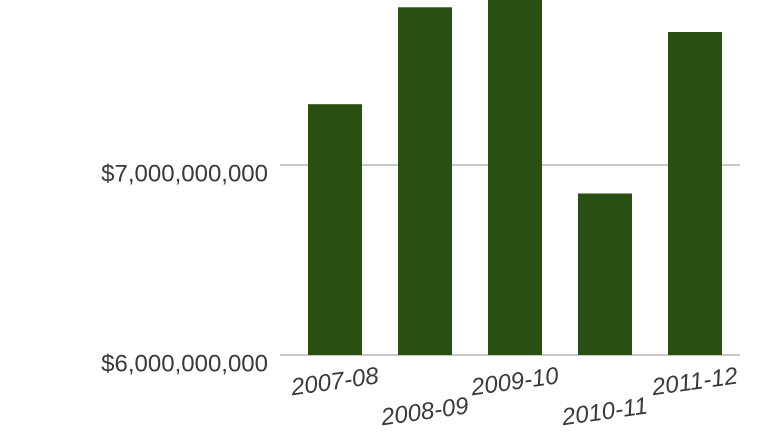 This screenshot has width=768, height=432. What do you see at coordinates (184, 173) in the screenshot?
I see `y-tick-label: $7,000,000,000` at bounding box center [184, 173].